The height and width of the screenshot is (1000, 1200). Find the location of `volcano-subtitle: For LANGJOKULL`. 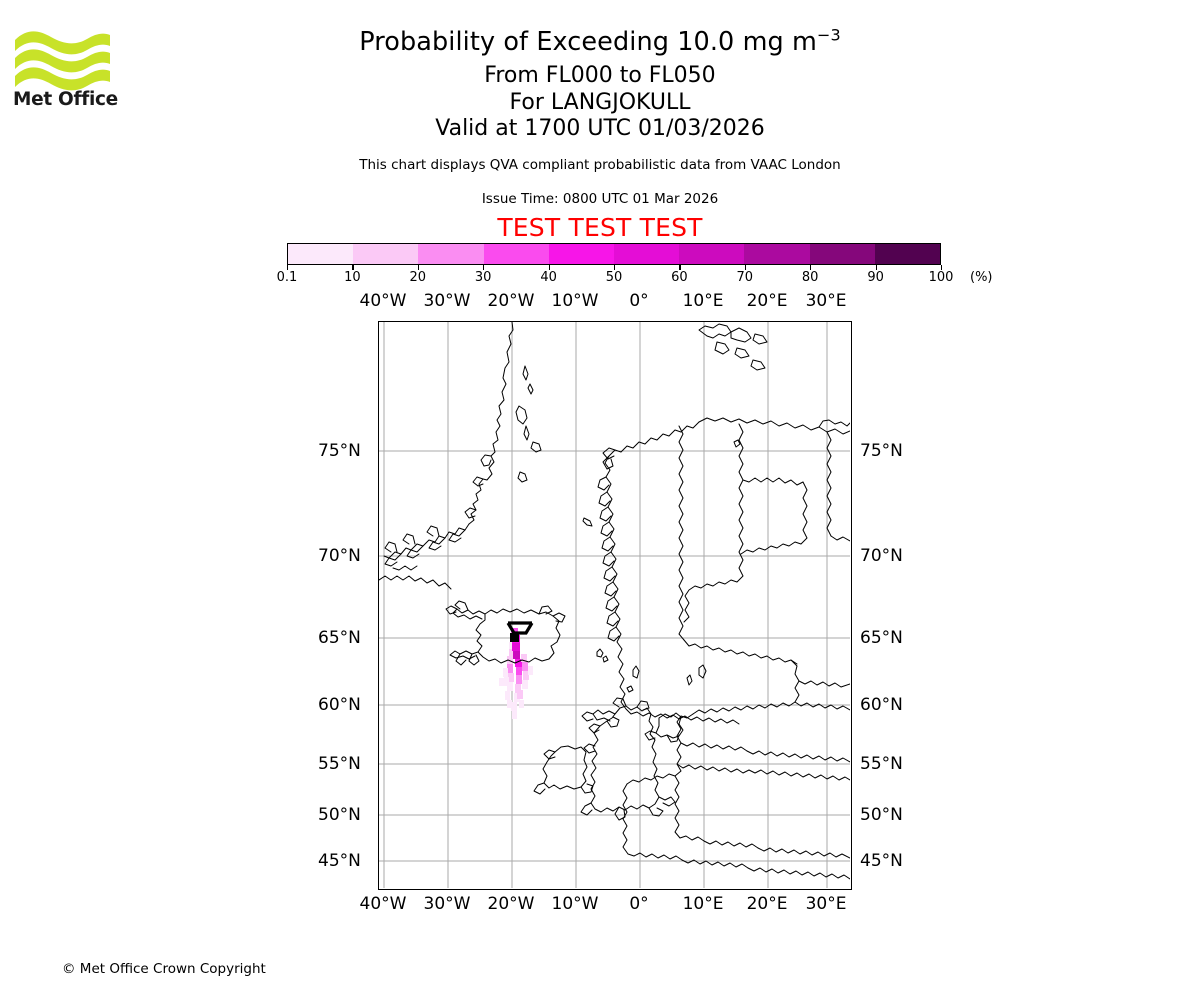

volcano-subtitle: For LANGJOKULL is located at coordinates (600, 102).